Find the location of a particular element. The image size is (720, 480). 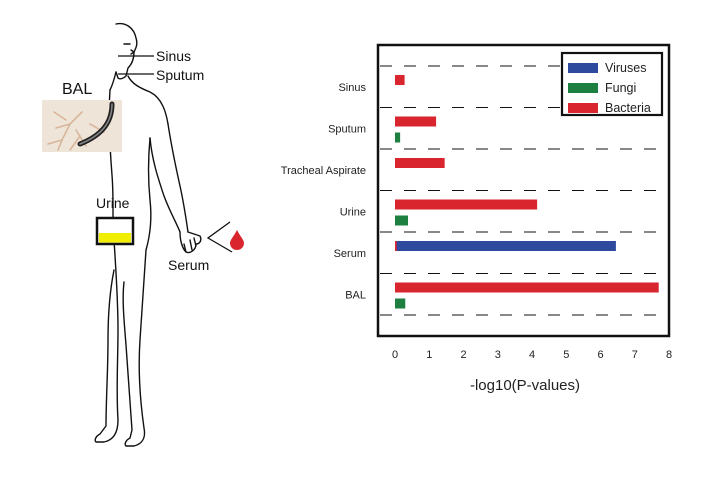

category-label: Urine is located at coordinates (353, 212).